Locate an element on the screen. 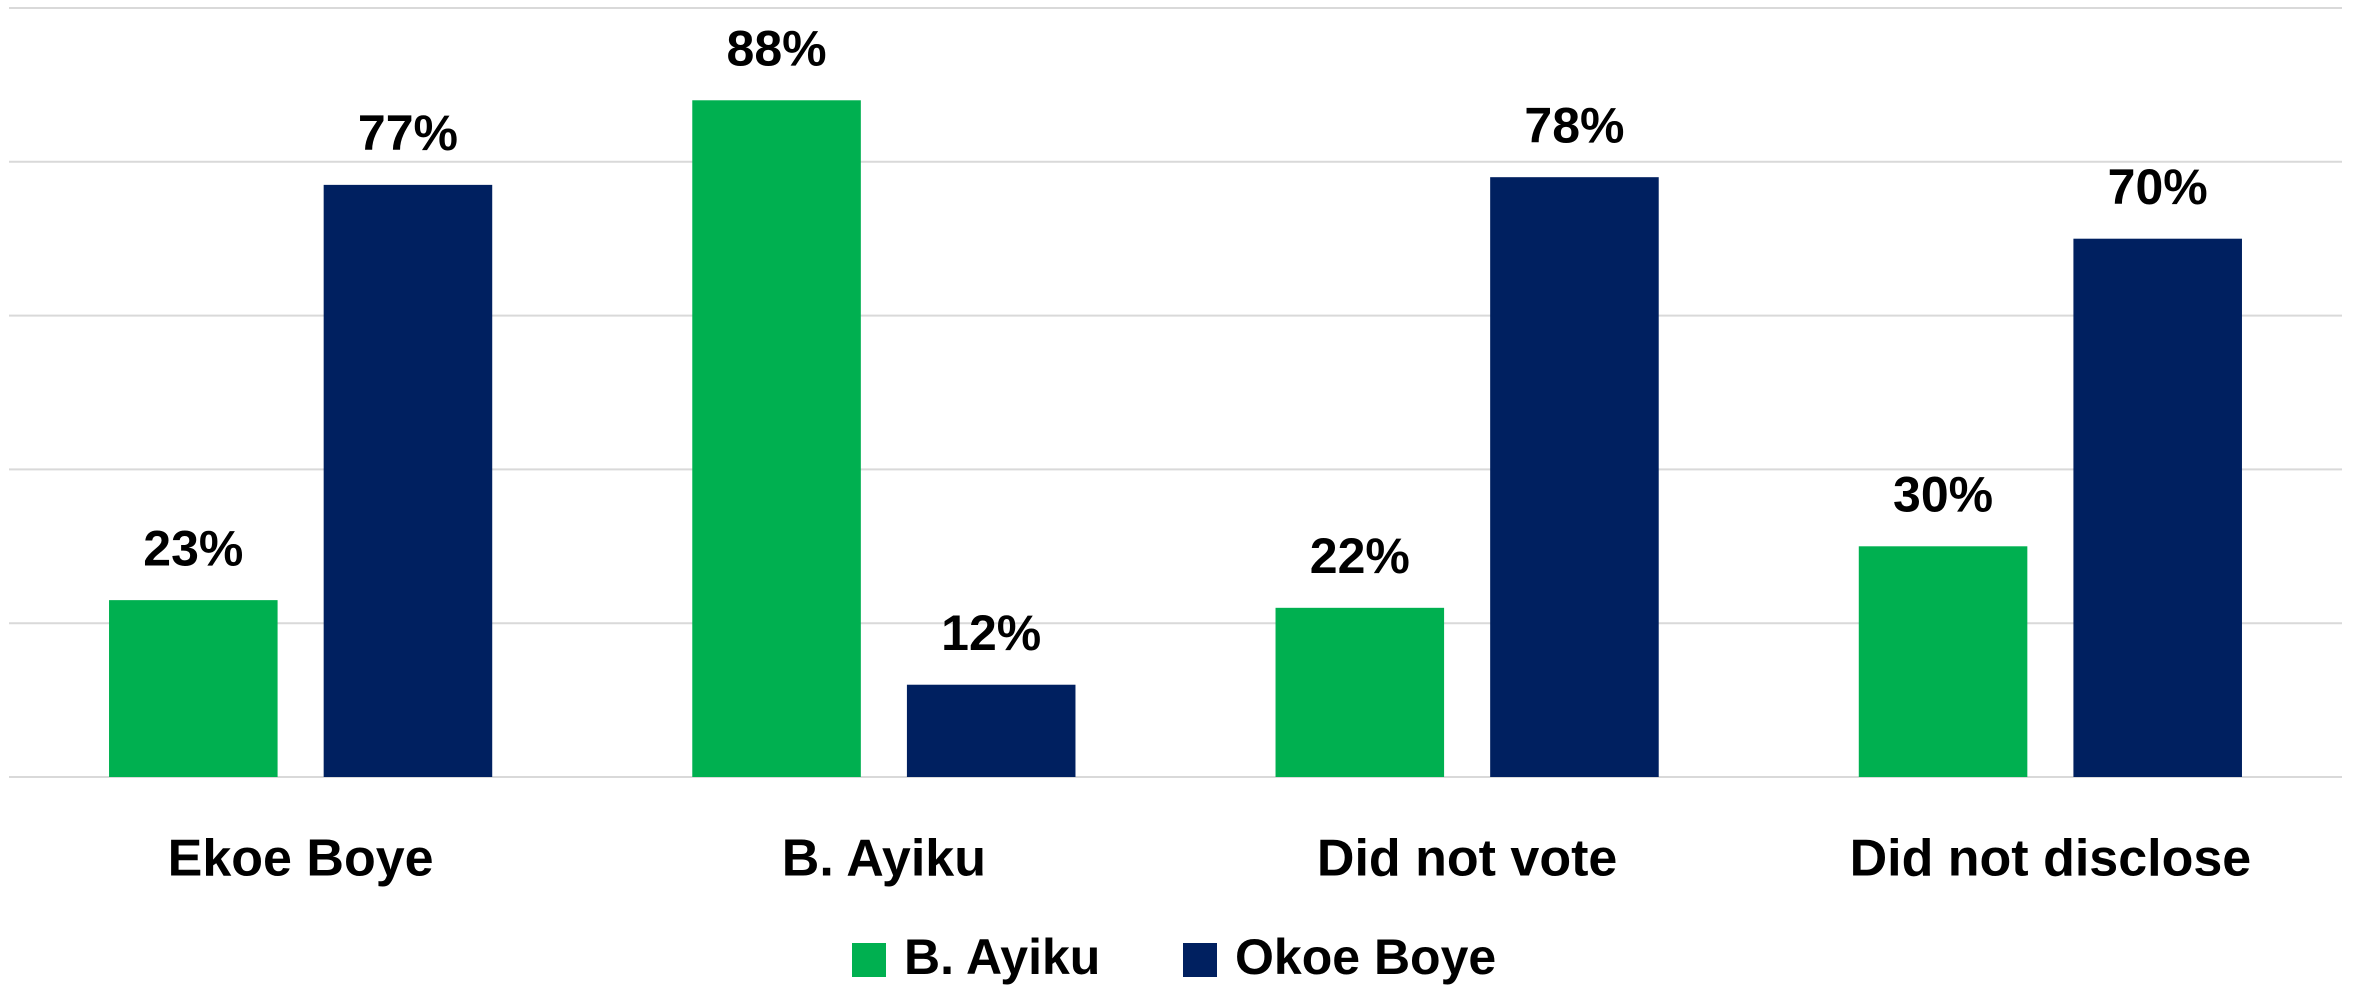  data-label: 22% is located at coordinates (1360, 556).